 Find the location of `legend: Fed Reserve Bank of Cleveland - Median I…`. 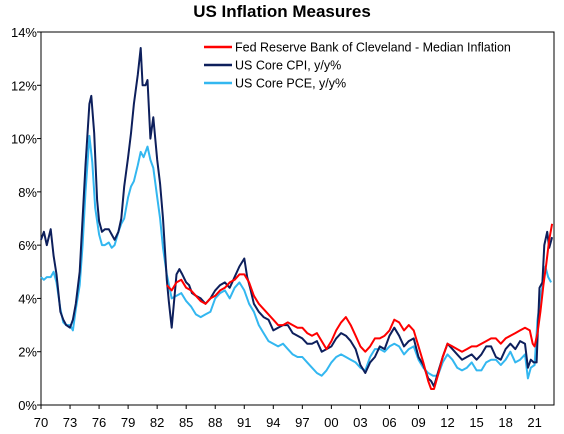

legend: Fed Reserve Bank of Cleveland - Median I… is located at coordinates (357, 66).